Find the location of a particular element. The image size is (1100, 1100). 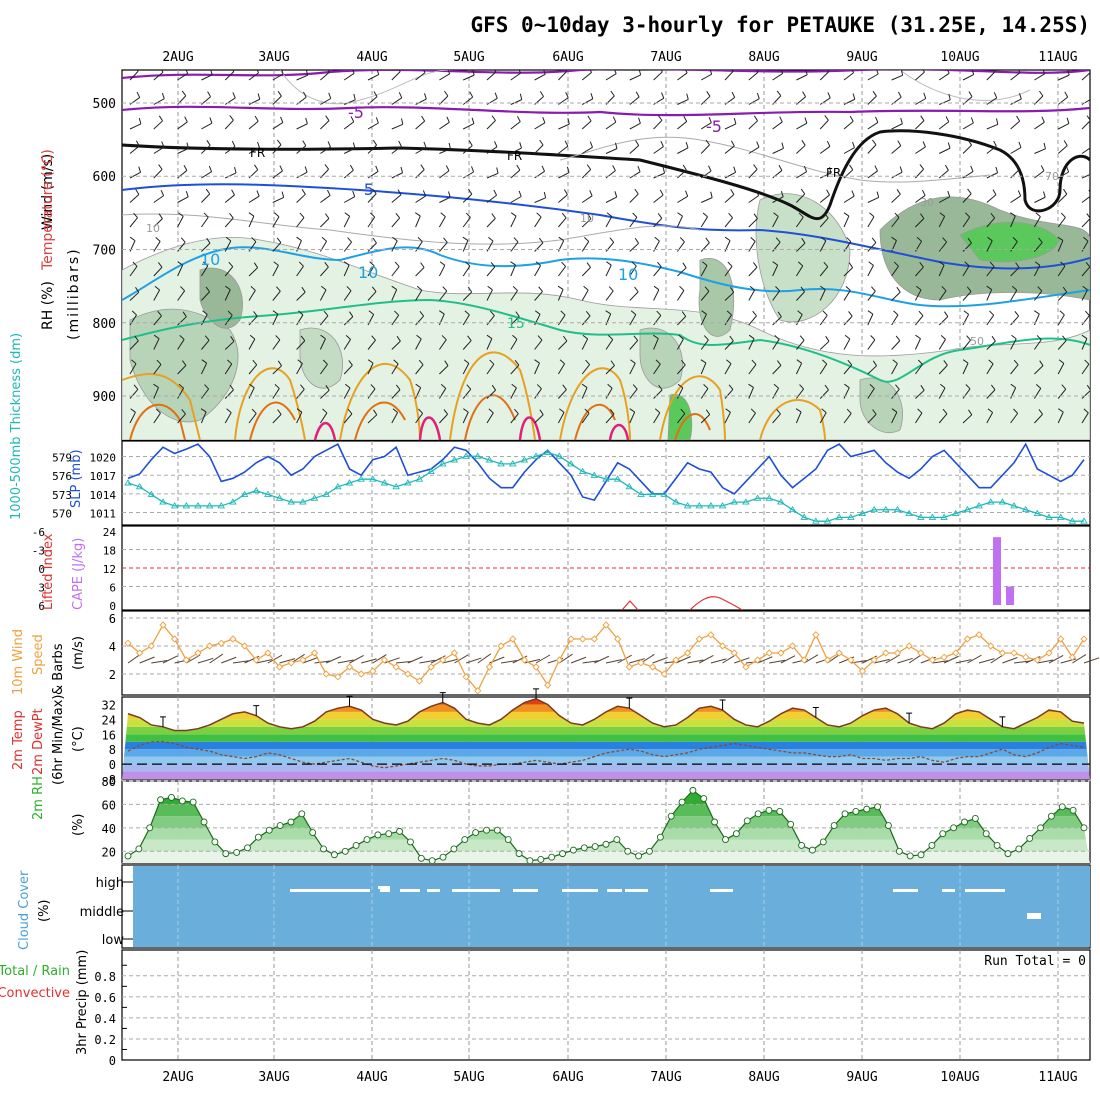

li-tick: 6 is located at coordinates (41, 606).